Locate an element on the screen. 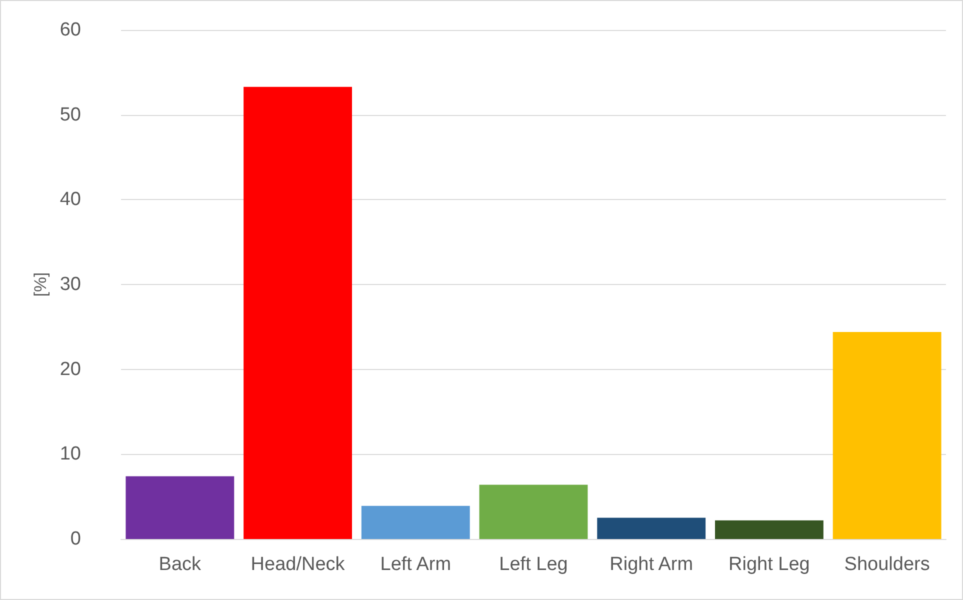  y-tick-label: 0 is located at coordinates (75, 539).